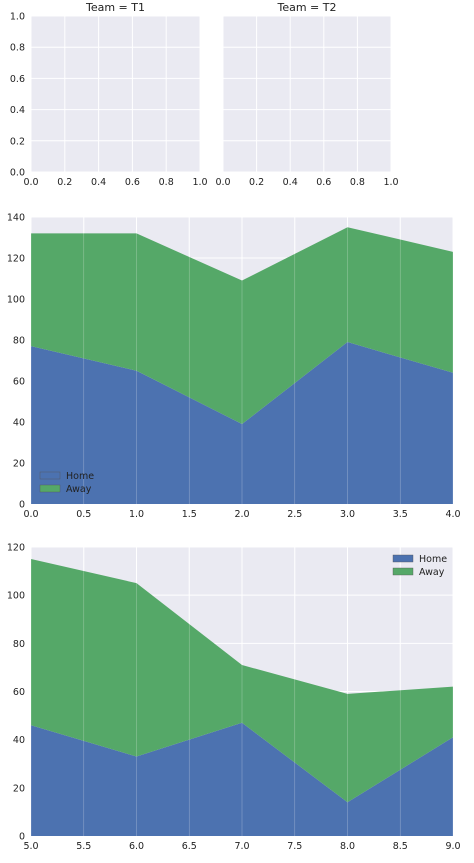 Image resolution: width=474 pixels, height=863 pixels. Describe the element at coordinates (189, 514) in the screenshot. I see `x-tick-label: 1.5` at that location.